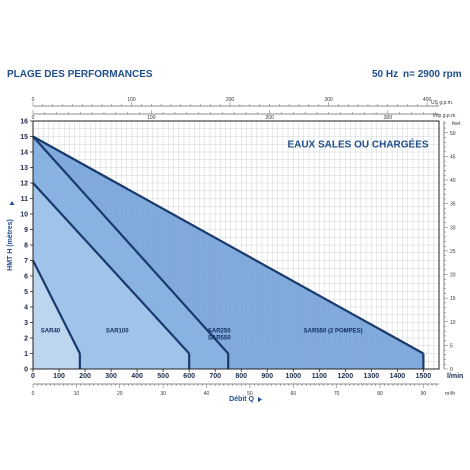  What do you see at coordinates (293, 394) in the screenshot?
I see `m3h-tick-label: 60` at bounding box center [293, 394].